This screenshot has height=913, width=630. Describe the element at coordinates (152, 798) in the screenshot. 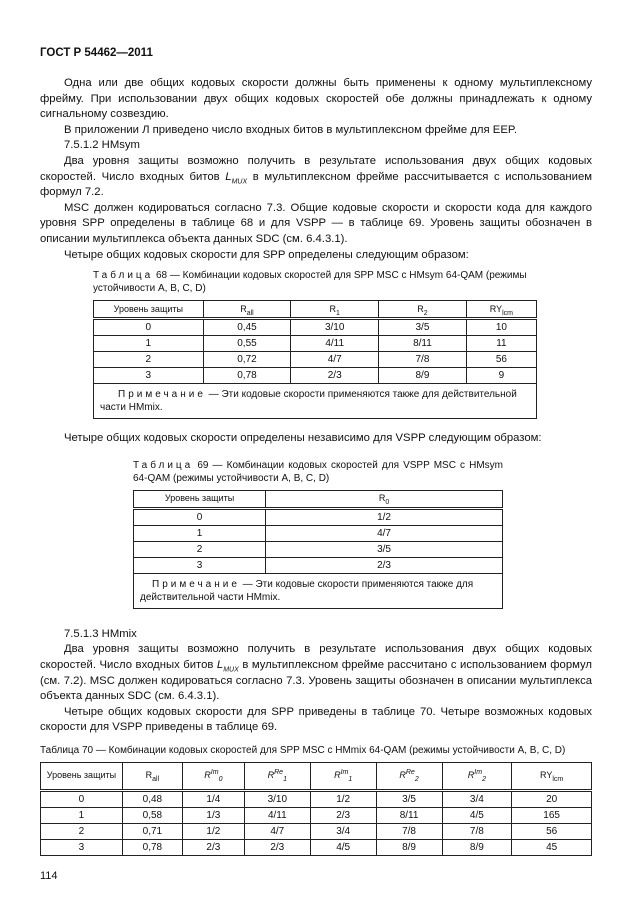

I see `table-cell: 0,48` at that location.